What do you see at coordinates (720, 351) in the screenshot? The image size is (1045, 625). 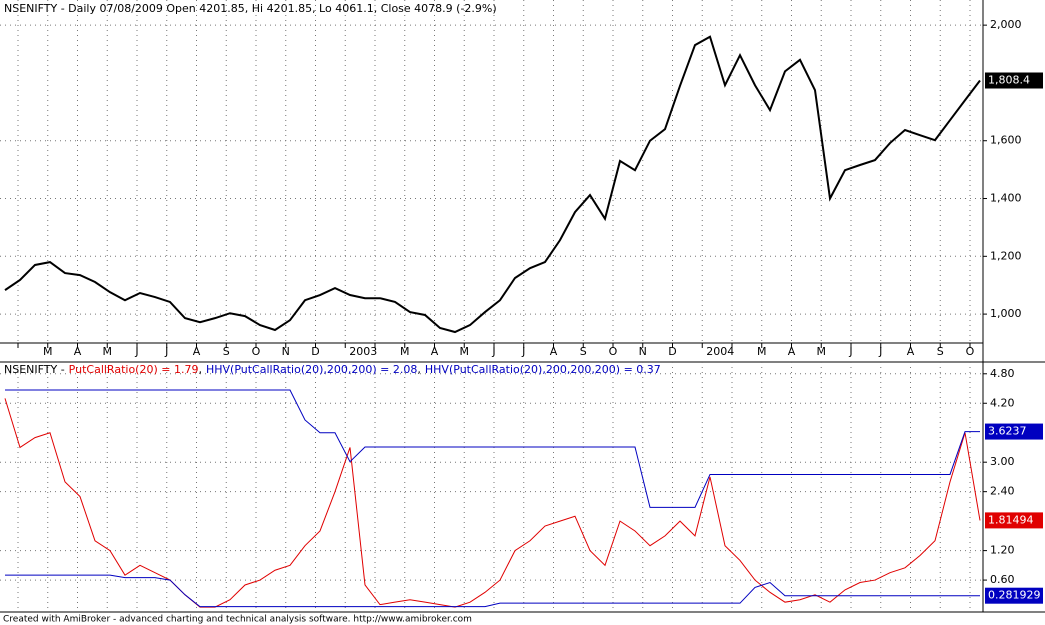 I see `x-tick-label: 2004` at bounding box center [720, 351].